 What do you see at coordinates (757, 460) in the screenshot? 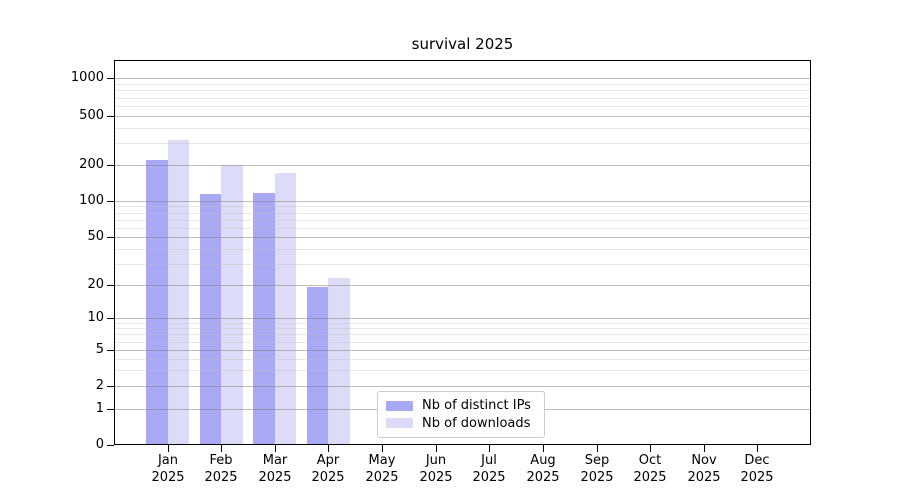
I see `x-tick-month: Dec` at bounding box center [757, 460].